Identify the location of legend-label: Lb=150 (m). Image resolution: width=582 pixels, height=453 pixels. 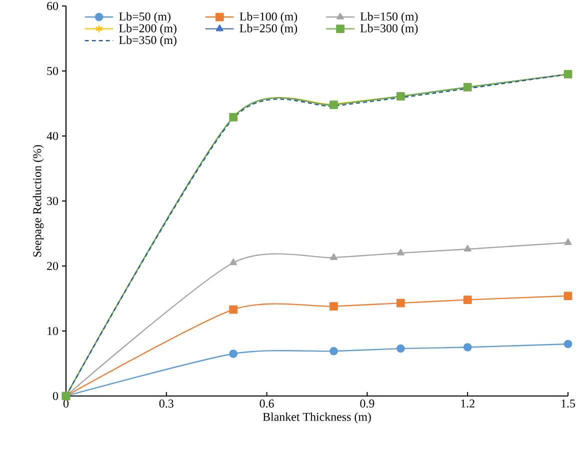
(389, 17).